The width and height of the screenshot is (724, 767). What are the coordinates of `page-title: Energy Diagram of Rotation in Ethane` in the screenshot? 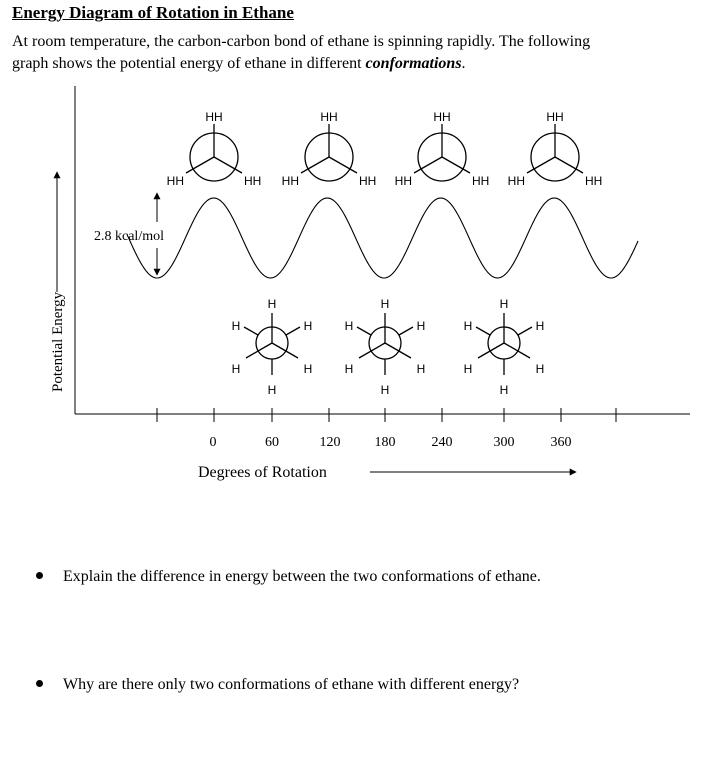 It's located at (153, 12).